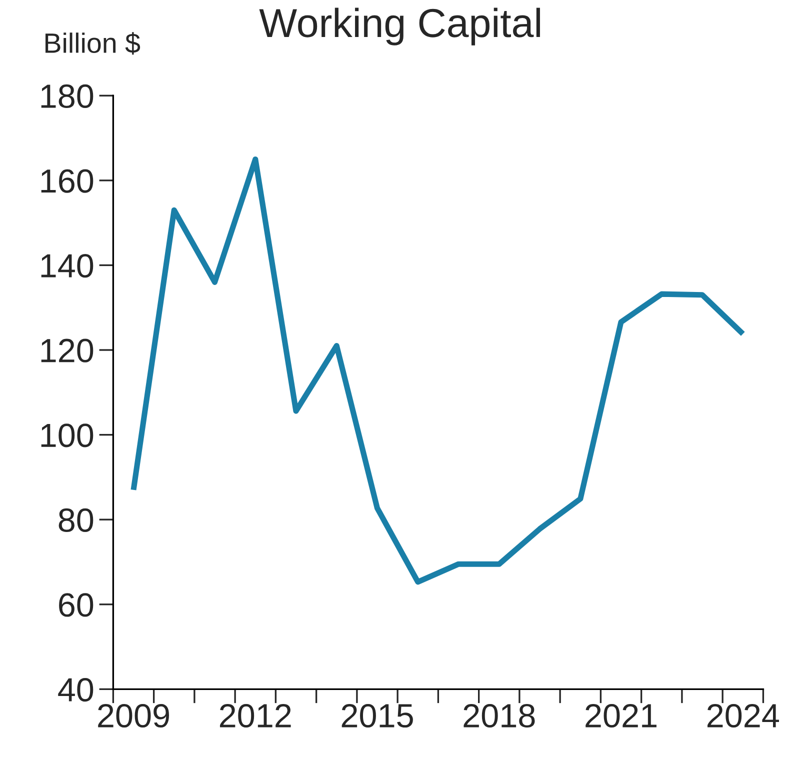 Image resolution: width=786 pixels, height=759 pixels. I want to click on y-tick-label: 100, so click(67, 436).